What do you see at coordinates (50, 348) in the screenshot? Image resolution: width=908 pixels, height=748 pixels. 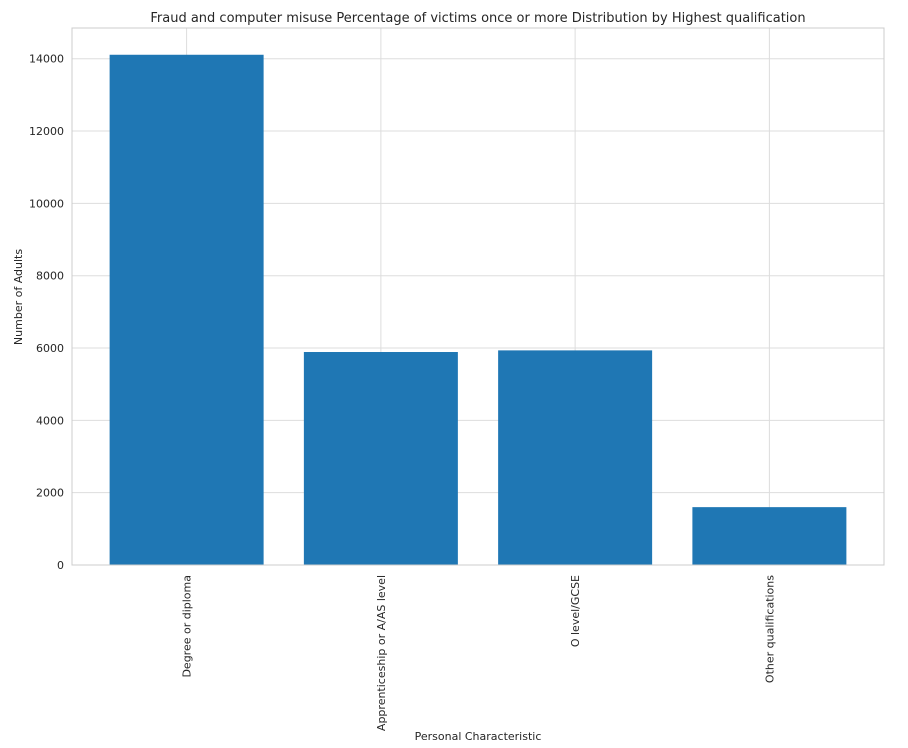 I see `y-tick-label: 6000` at bounding box center [50, 348].